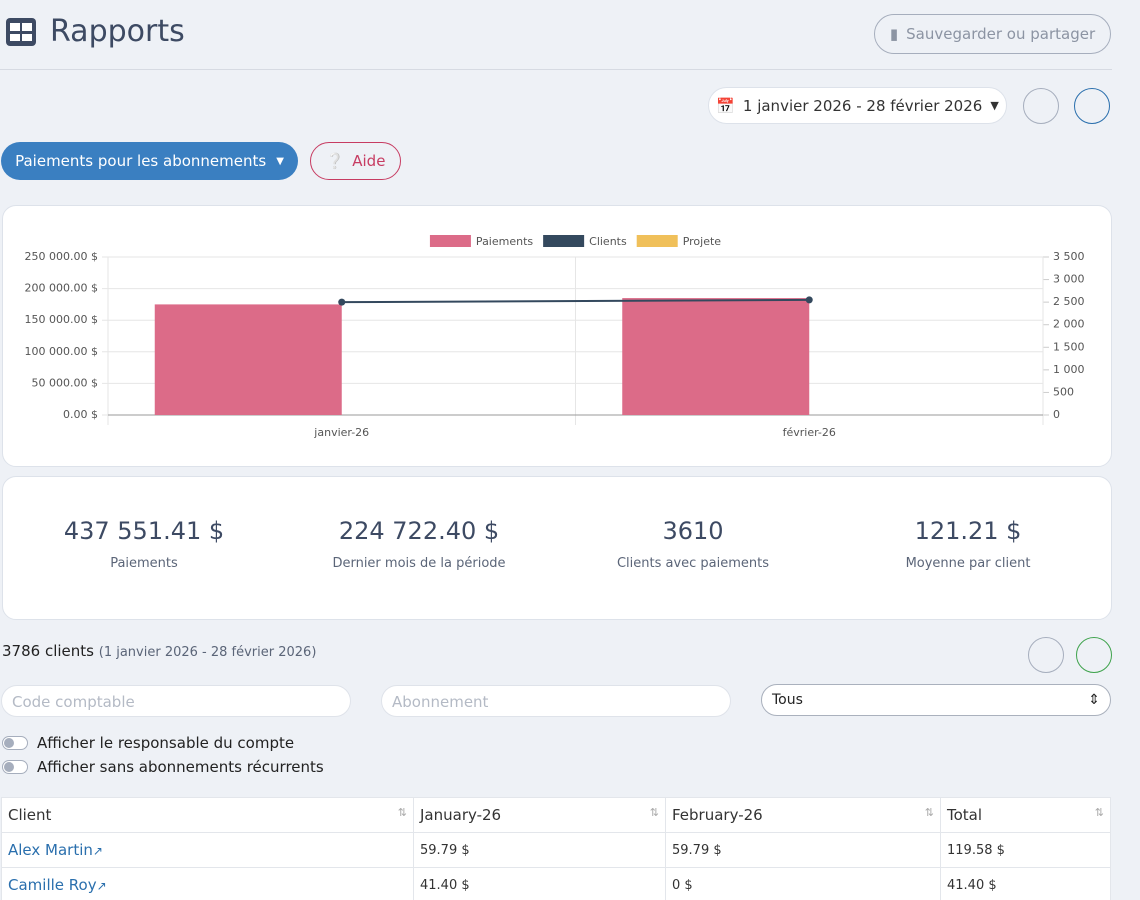 This screenshot has width=1140, height=900. I want to click on column-header: Total ⇅, so click(1025, 815).